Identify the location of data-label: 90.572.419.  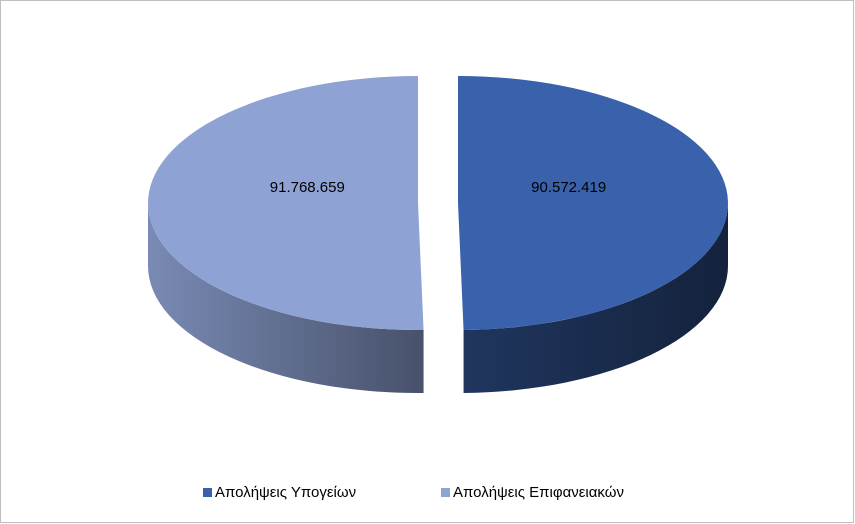
(568, 187).